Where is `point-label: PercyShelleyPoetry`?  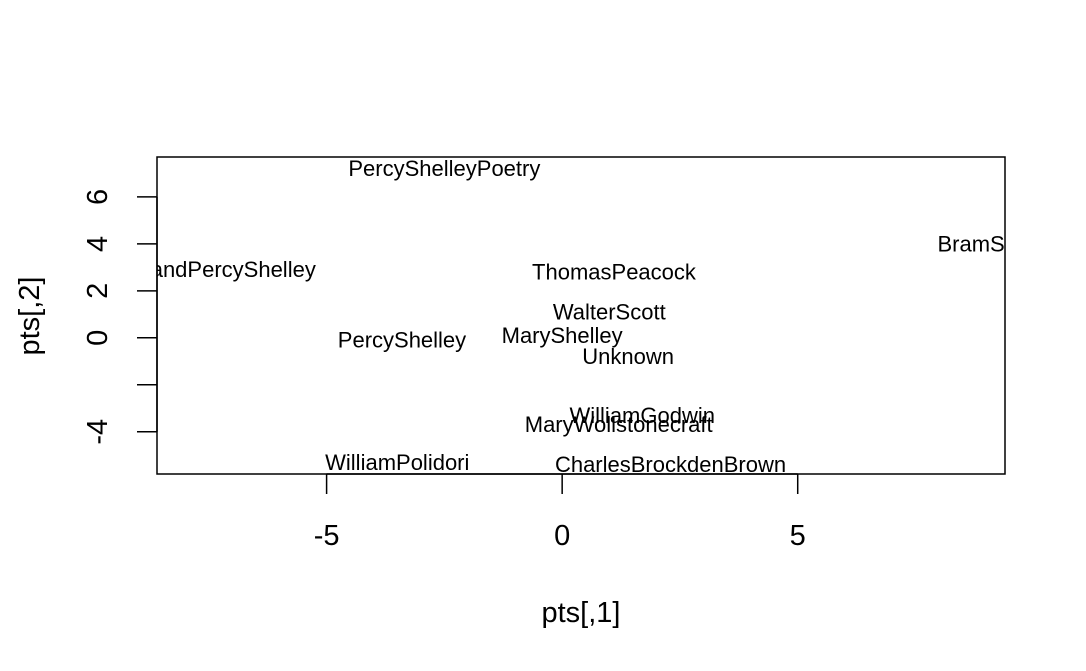 point-label: PercyShelleyPoetry is located at coordinates (444, 168).